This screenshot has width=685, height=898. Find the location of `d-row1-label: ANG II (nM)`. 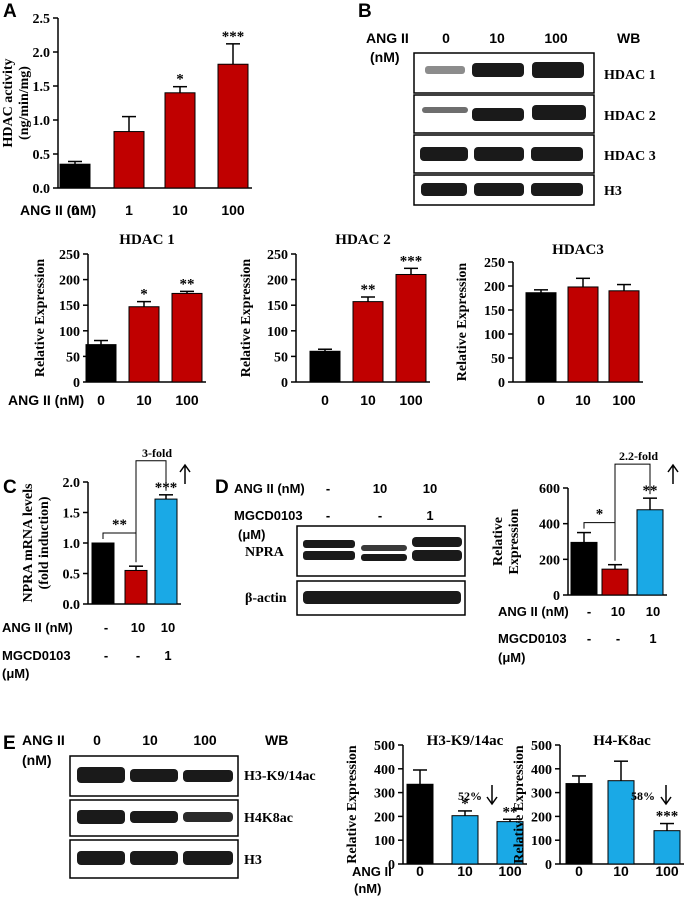

d-row1-label: ANG II (nM) is located at coordinates (269, 488).